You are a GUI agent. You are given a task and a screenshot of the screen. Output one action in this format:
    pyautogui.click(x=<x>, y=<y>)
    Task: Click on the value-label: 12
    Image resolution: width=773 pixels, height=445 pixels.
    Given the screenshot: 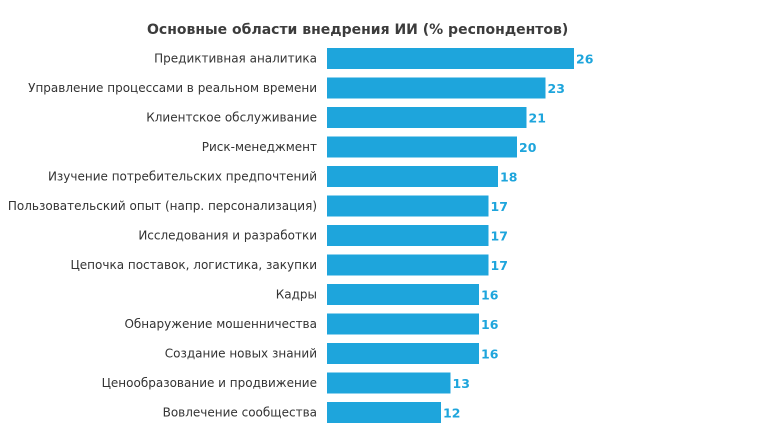 What is the action you would take?
    pyautogui.click(x=451, y=413)
    